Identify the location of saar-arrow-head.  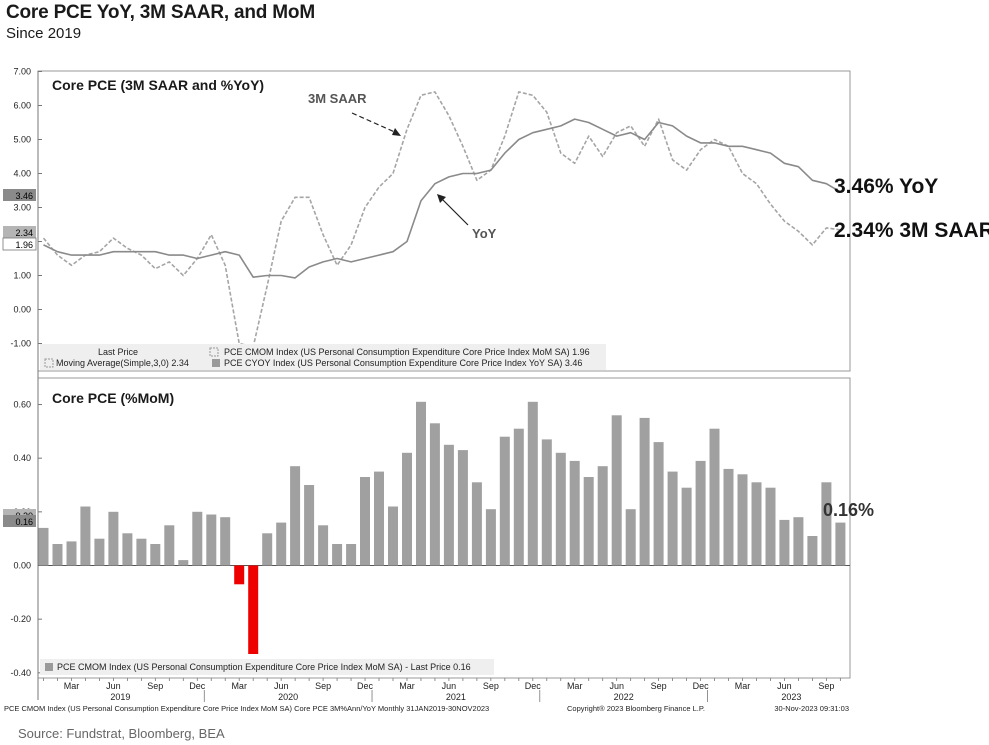
(396, 132).